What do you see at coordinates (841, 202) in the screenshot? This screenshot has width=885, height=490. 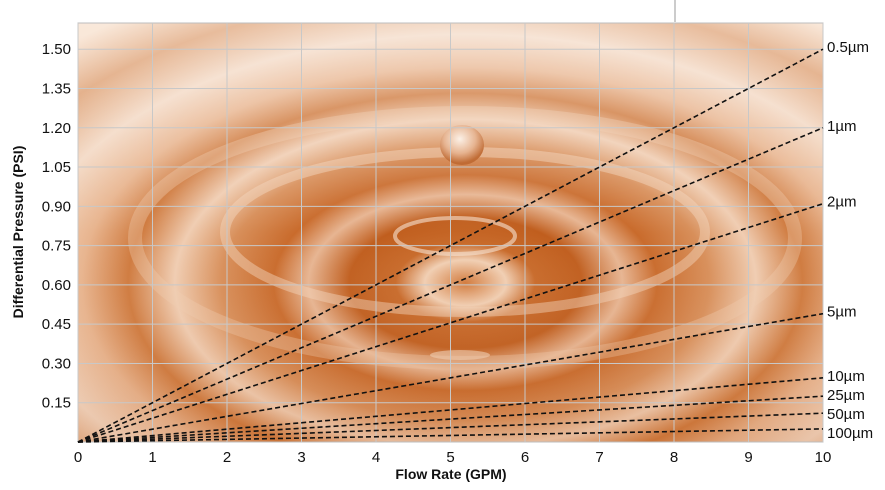 I see `series-label: 2µm` at bounding box center [841, 202].